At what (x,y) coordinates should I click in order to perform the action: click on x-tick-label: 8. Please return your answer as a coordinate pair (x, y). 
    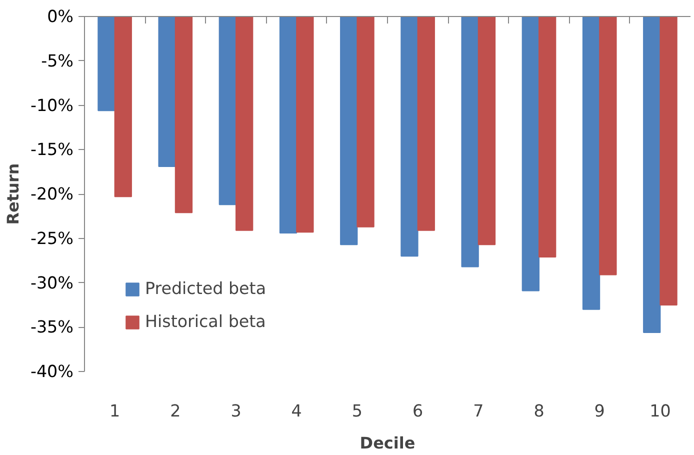
    Looking at the image, I should click on (539, 411).